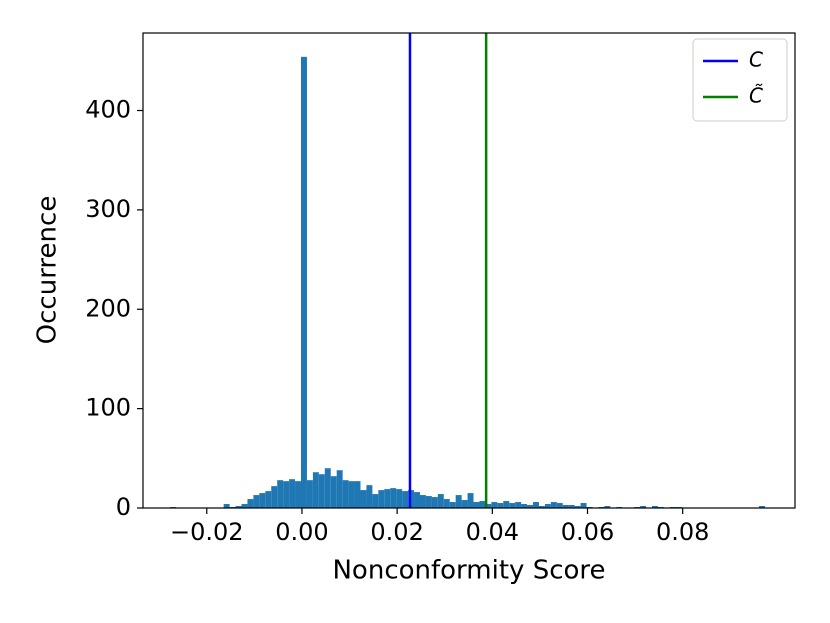 The height and width of the screenshot is (623, 830). What do you see at coordinates (740, 80) in the screenshot?
I see `legend-box` at bounding box center [740, 80].